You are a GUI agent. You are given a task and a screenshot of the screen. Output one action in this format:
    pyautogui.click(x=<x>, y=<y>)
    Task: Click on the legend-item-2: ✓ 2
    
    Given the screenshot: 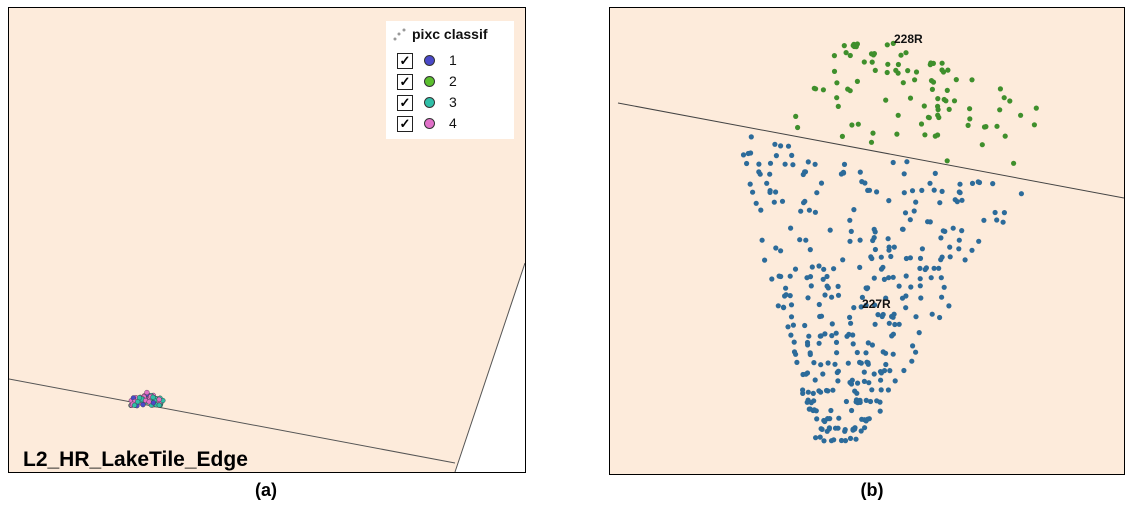 What is the action you would take?
    pyautogui.click(x=453, y=82)
    